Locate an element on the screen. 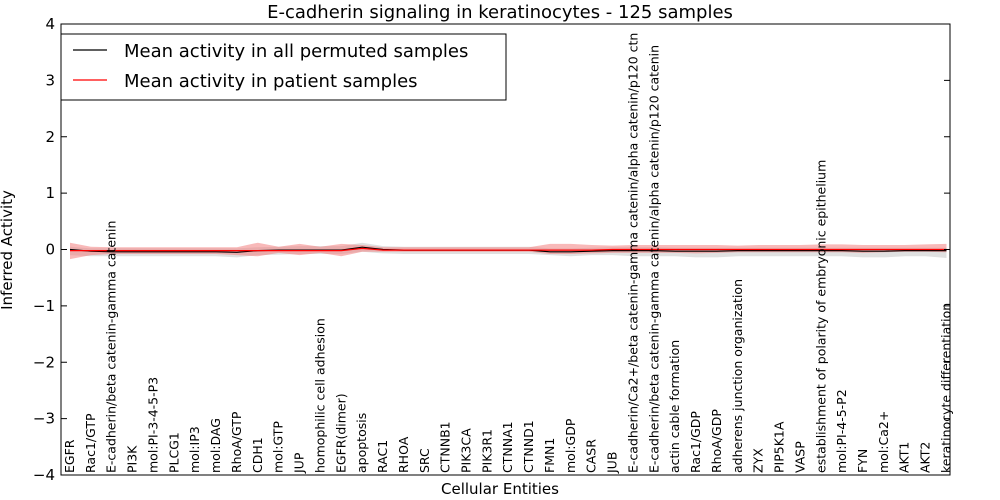 Image resolution: width=1000 pixels, height=500 pixels. category-label: RAC1 is located at coordinates (382, 456).